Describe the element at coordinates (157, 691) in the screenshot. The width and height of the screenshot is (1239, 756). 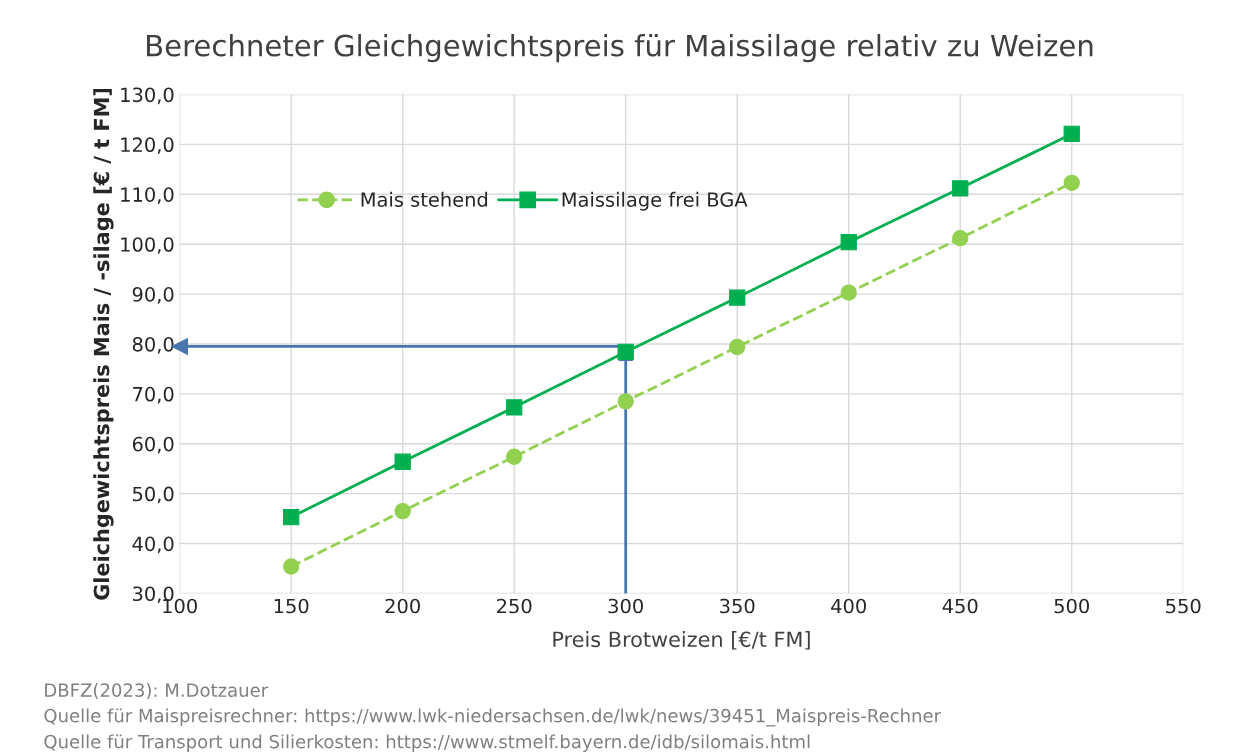
I see `text: DBFZ(2023): M.Dotzauer` at that location.